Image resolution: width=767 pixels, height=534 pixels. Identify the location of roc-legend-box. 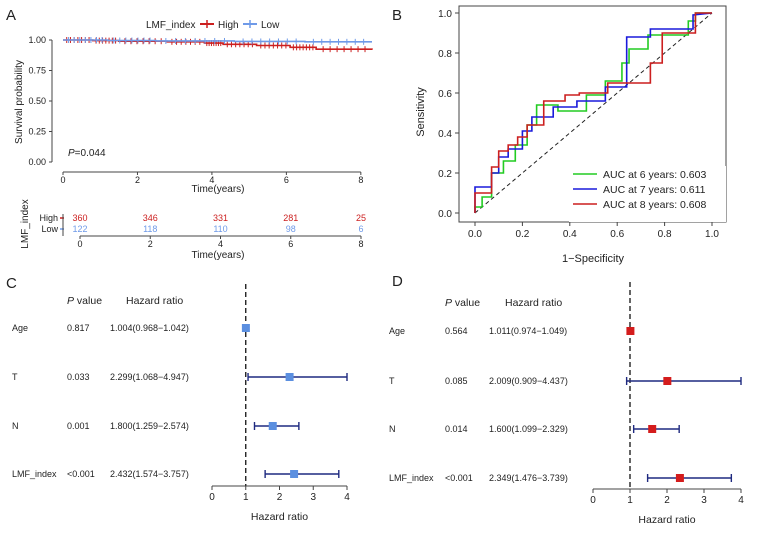
(647, 194).